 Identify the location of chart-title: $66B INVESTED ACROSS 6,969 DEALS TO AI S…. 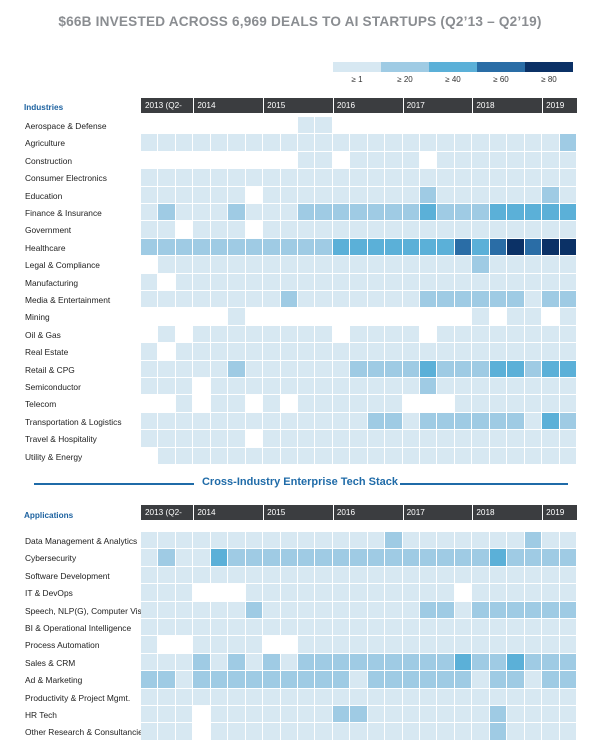
(300, 21).